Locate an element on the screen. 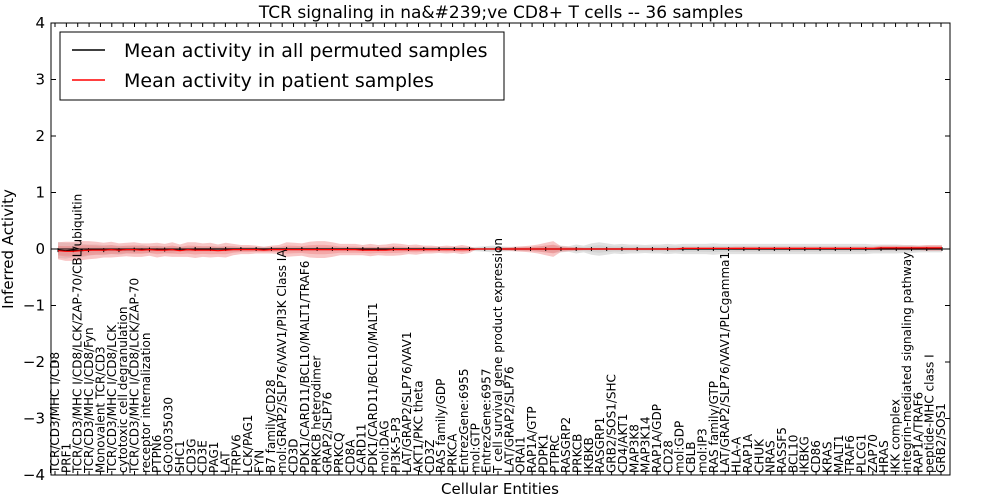 This screenshot has height=500, width=1000. entity-label: ORAI1 is located at coordinates (521, 454).